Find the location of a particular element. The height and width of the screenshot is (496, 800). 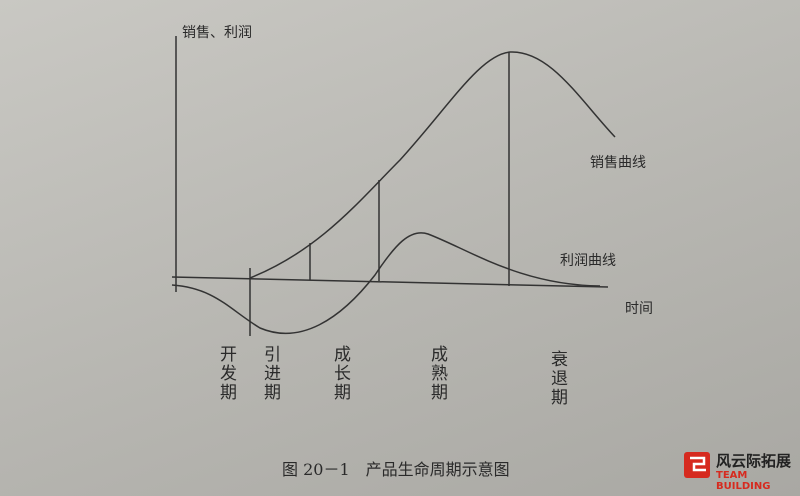

caption: 图 20－1 产品生命周期示意图 is located at coordinates (396, 469).